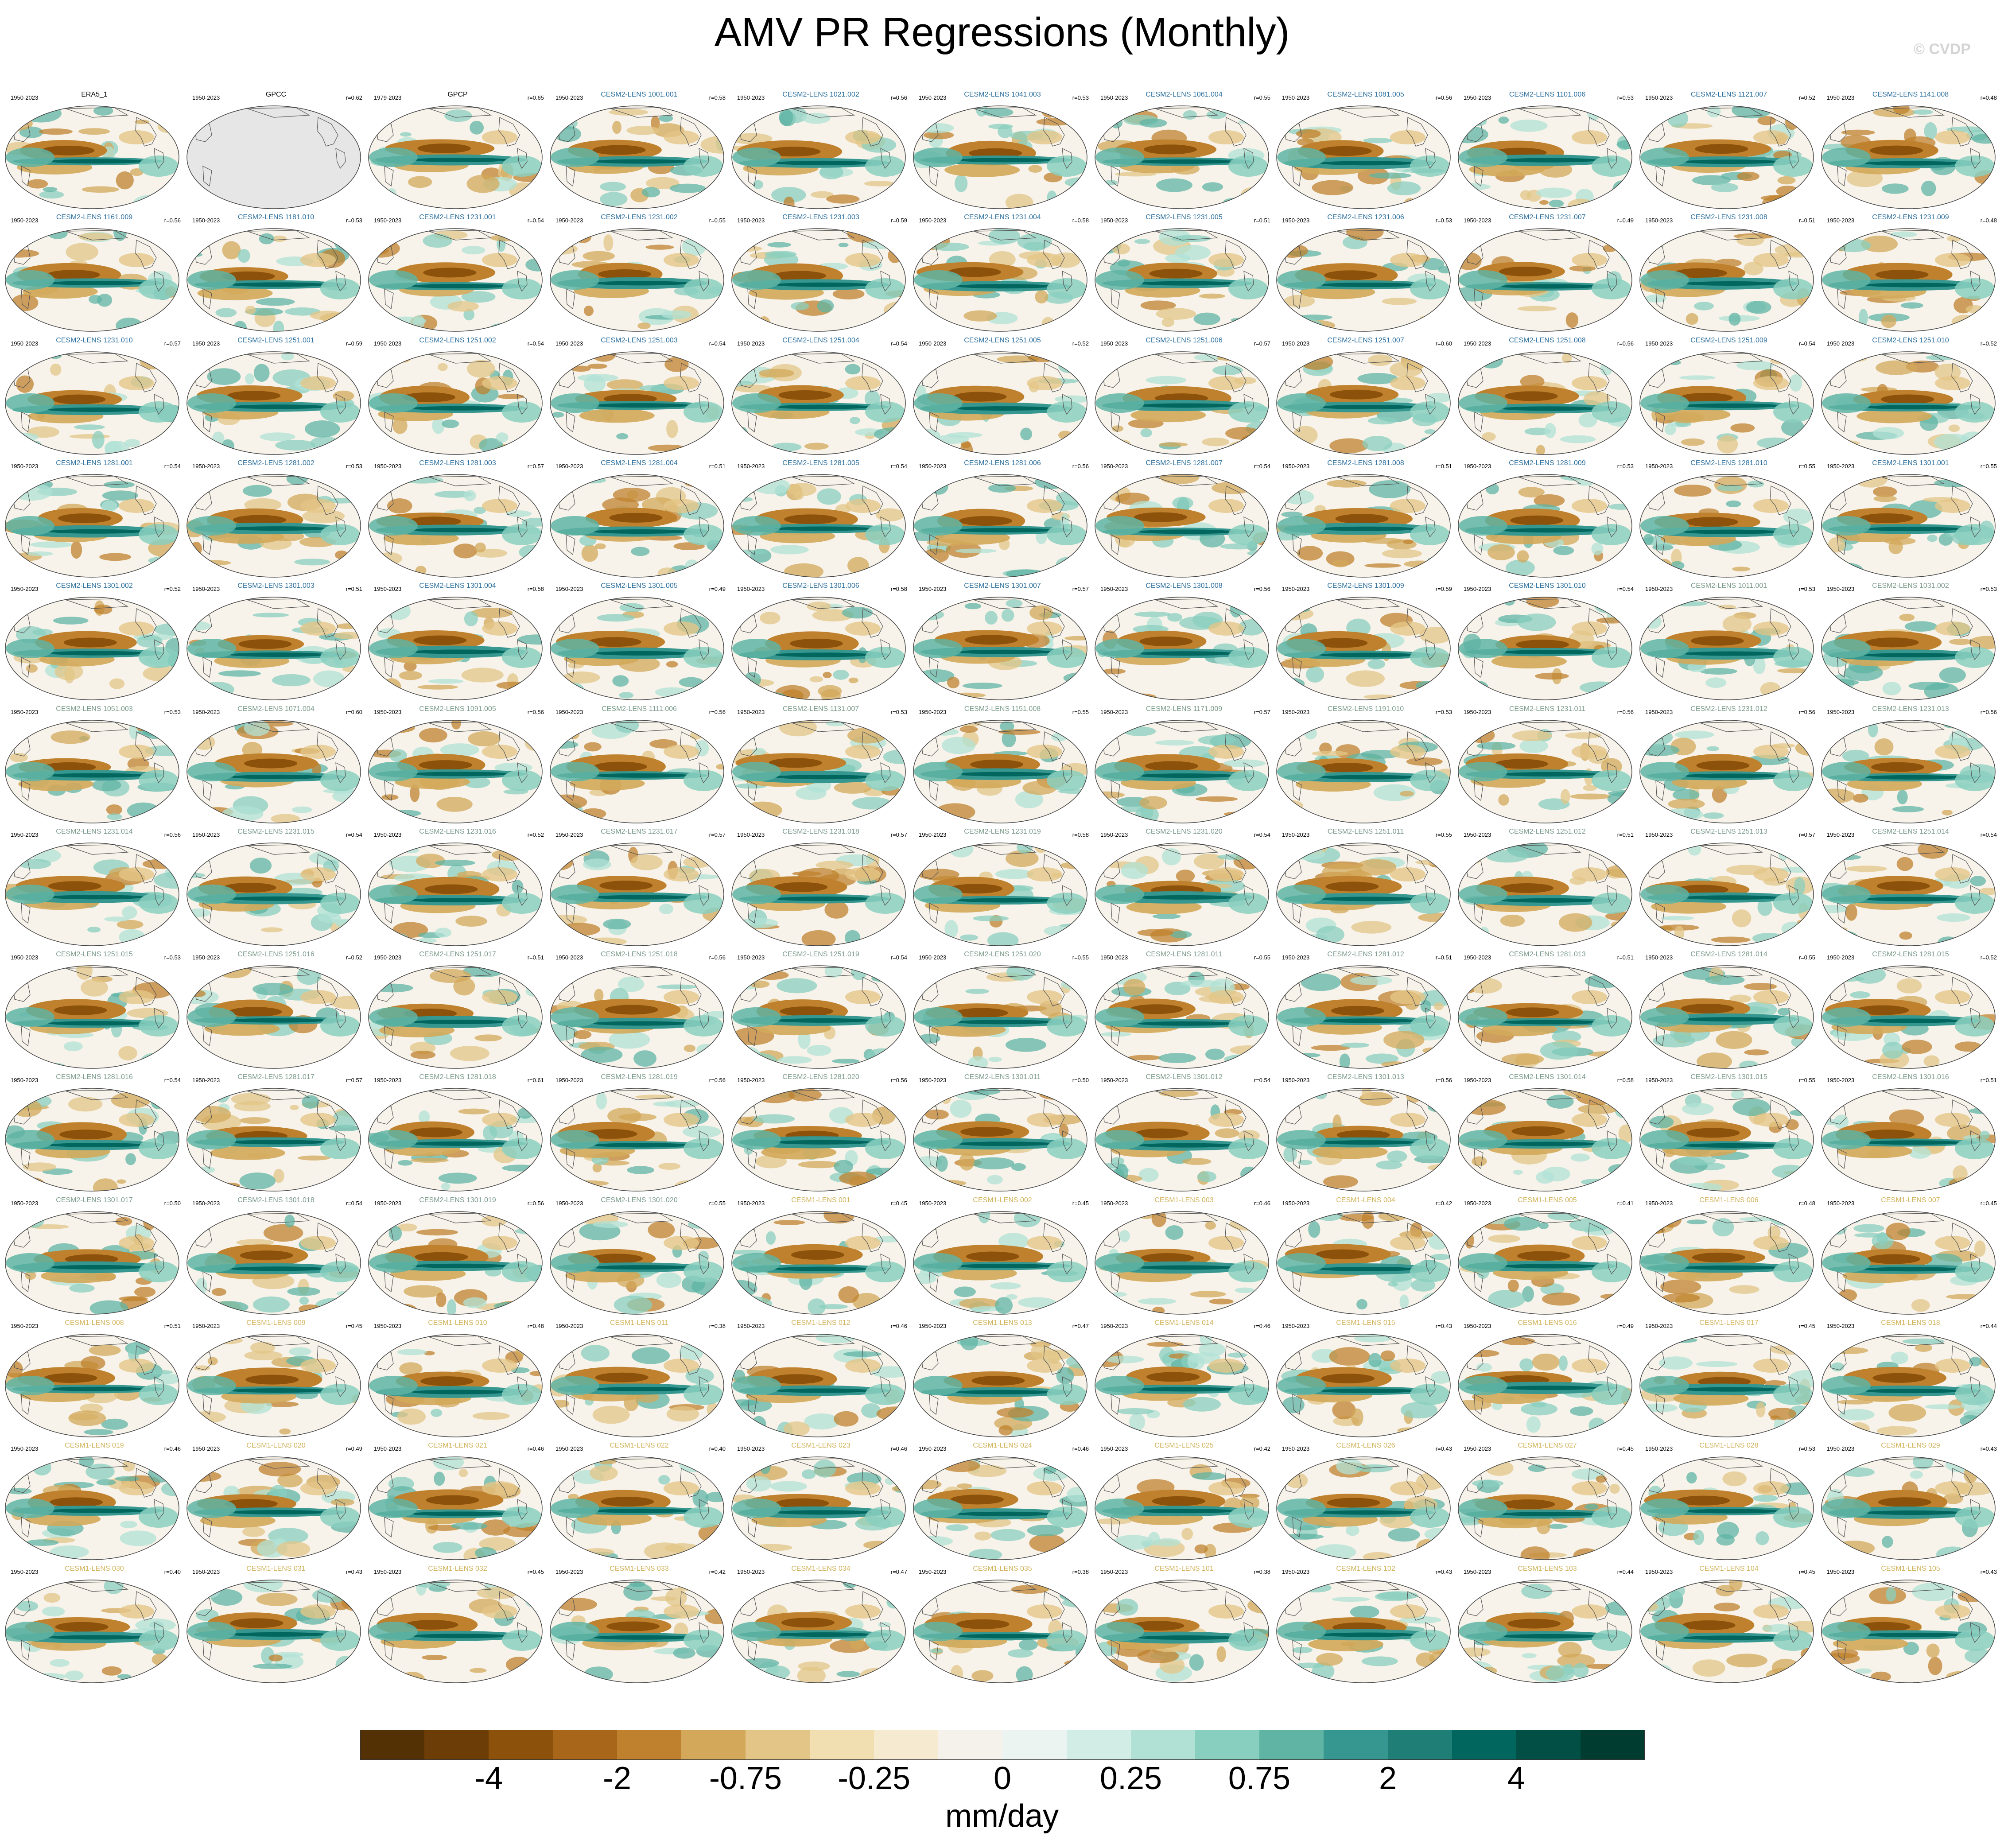  Describe the element at coordinates (1547, 1011) in the screenshot. I see `map-panel: 1950-2023 CESM2-LENS 1281.013 r=0.51` at that location.